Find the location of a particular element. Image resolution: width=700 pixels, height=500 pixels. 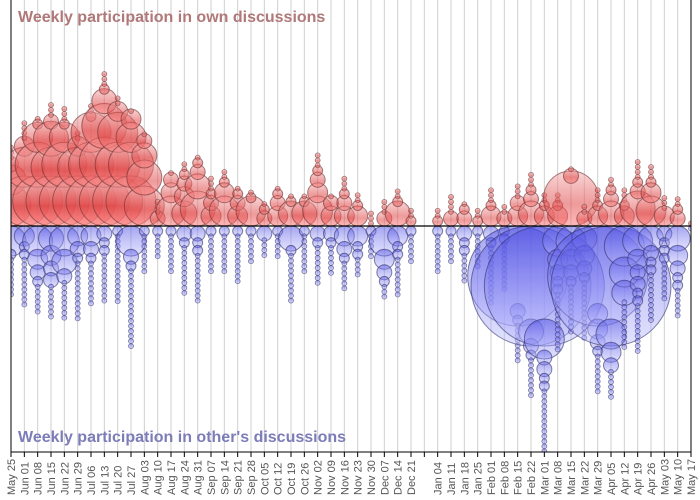

x-tick-label: Jun 22 is located at coordinates (65, 478).